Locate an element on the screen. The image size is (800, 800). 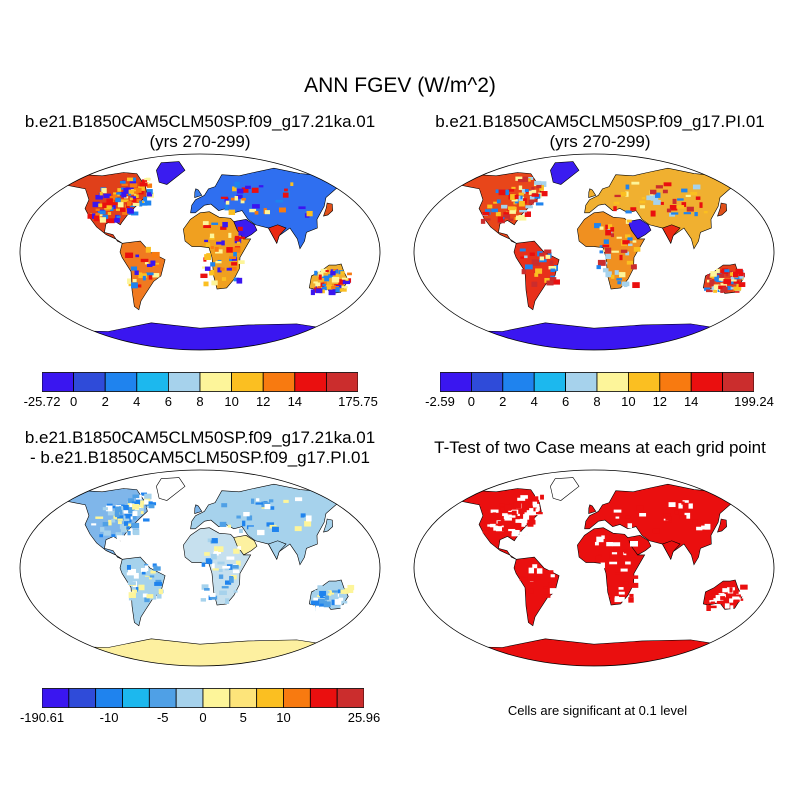
colorbar-tick-label: 2 is located at coordinates (105, 401).